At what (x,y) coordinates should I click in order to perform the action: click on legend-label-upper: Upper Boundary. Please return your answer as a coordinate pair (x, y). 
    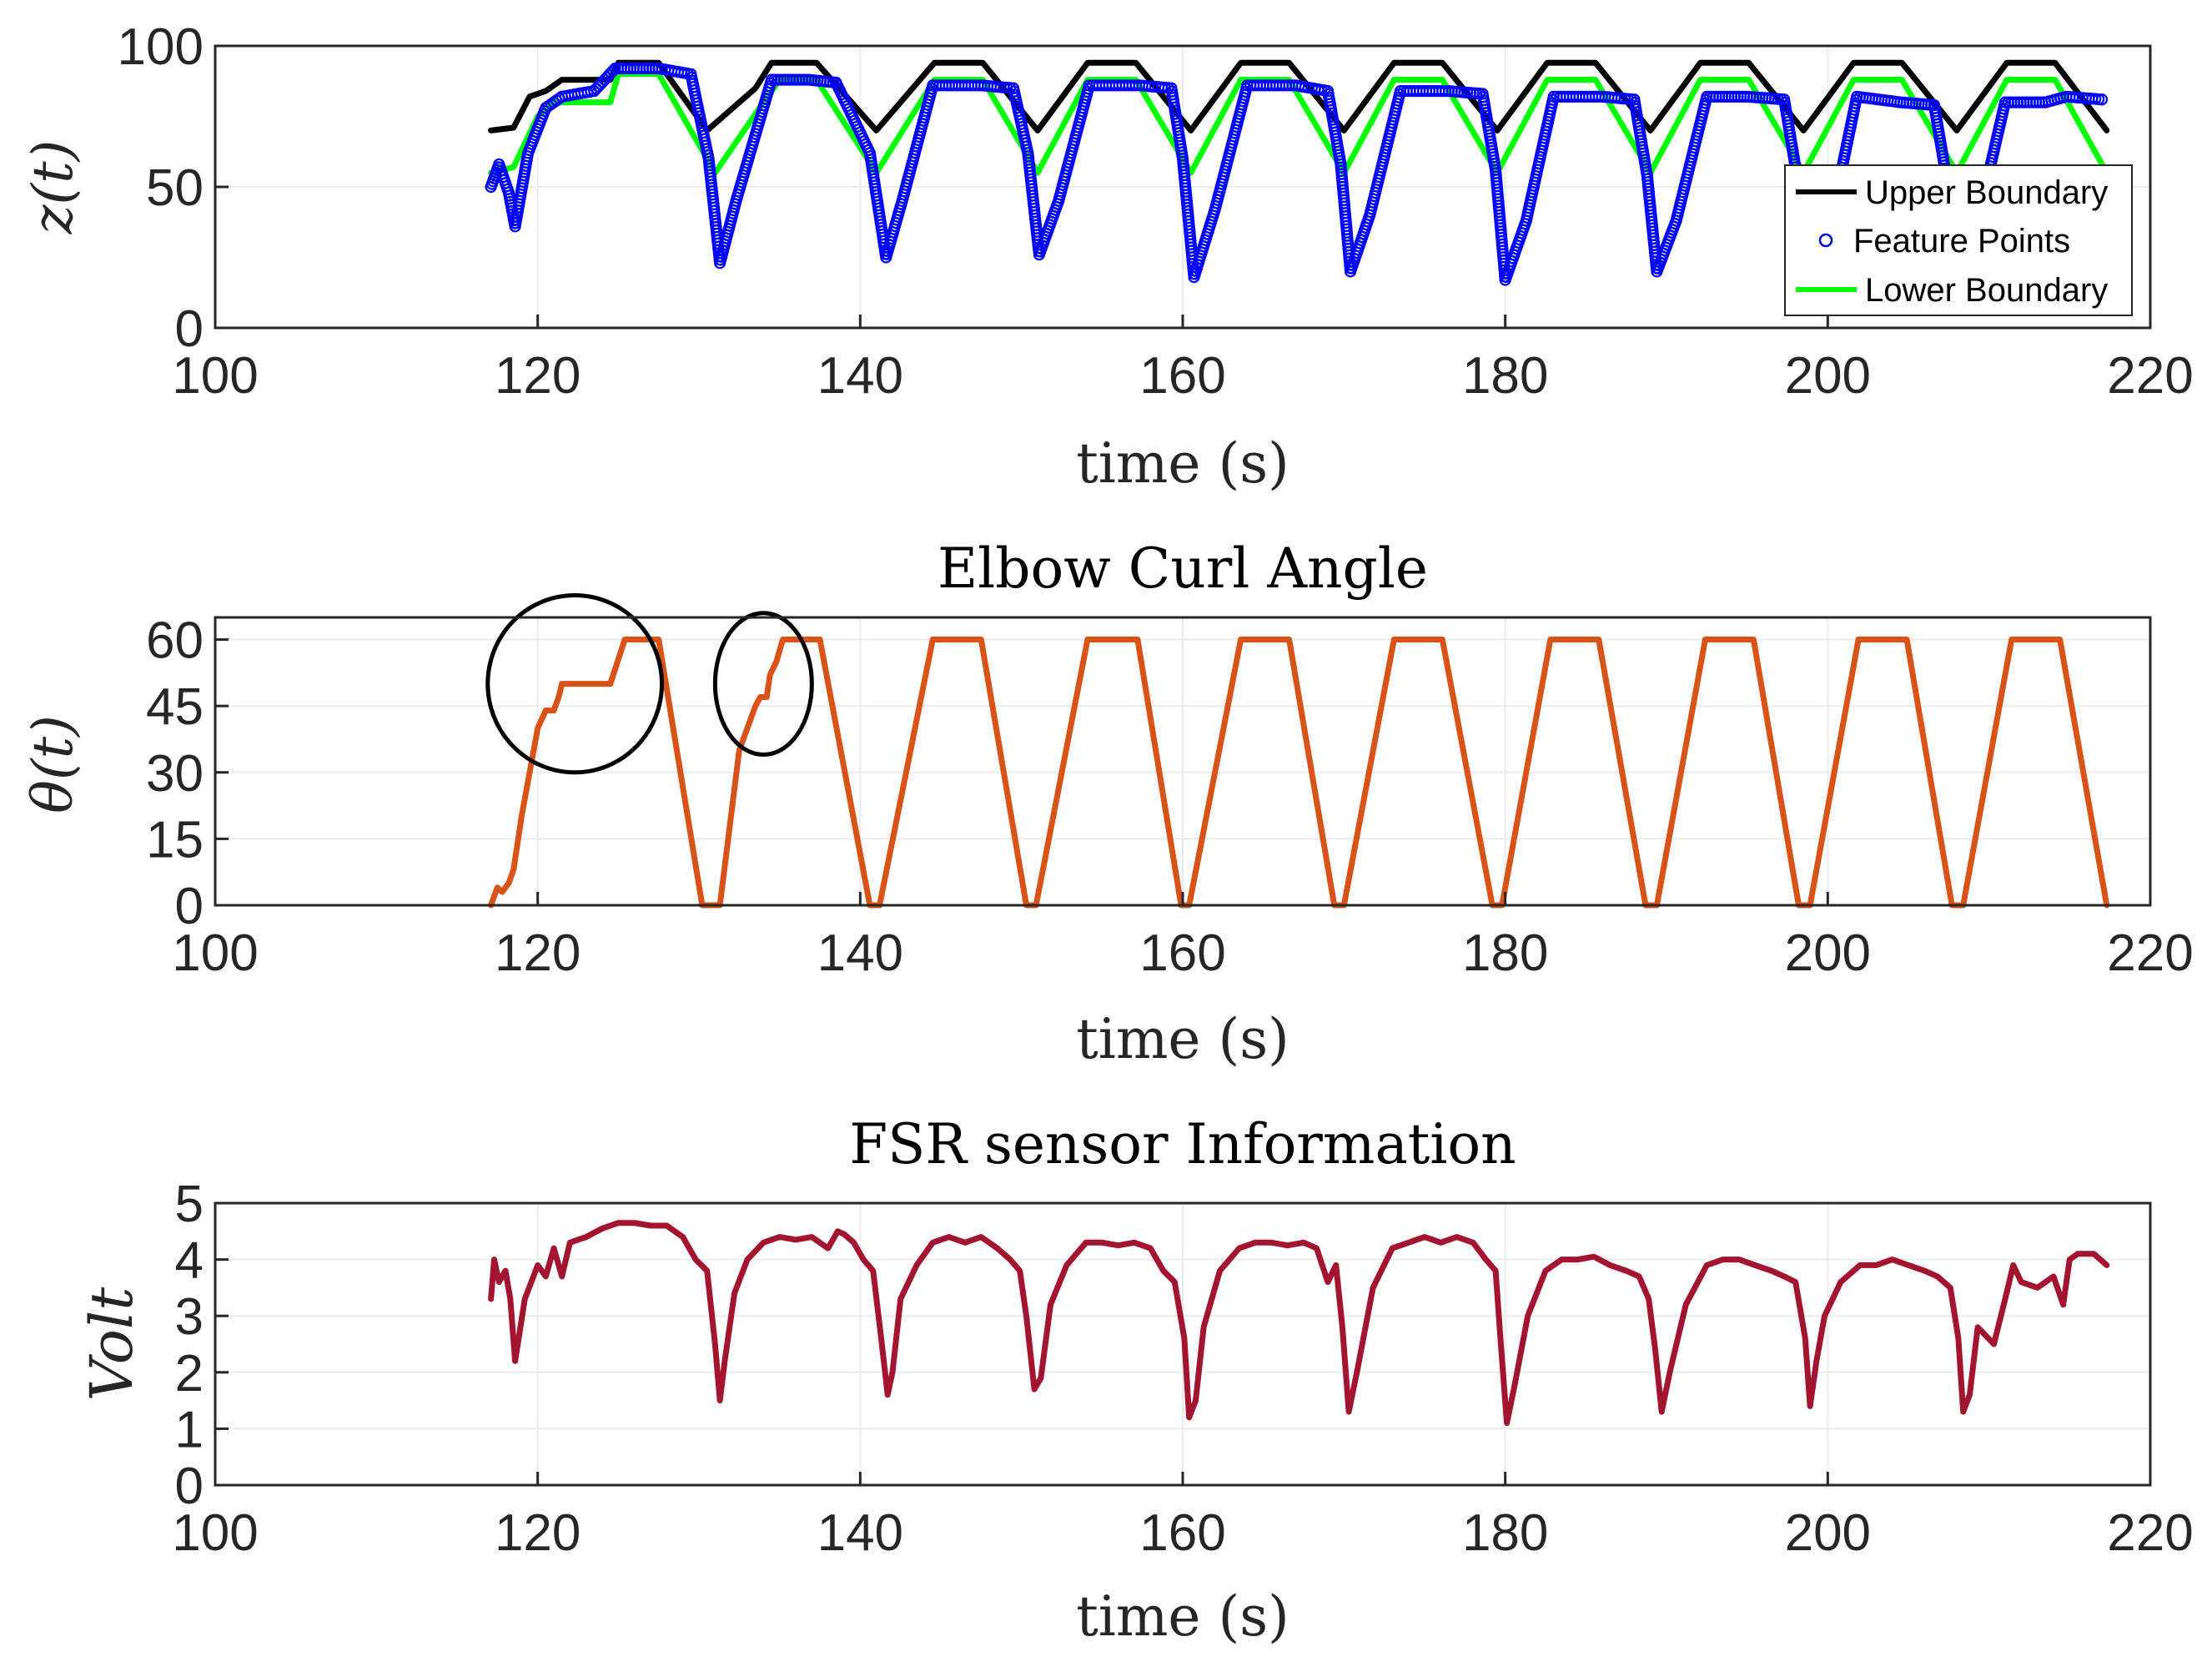
    Looking at the image, I should click on (1987, 192).